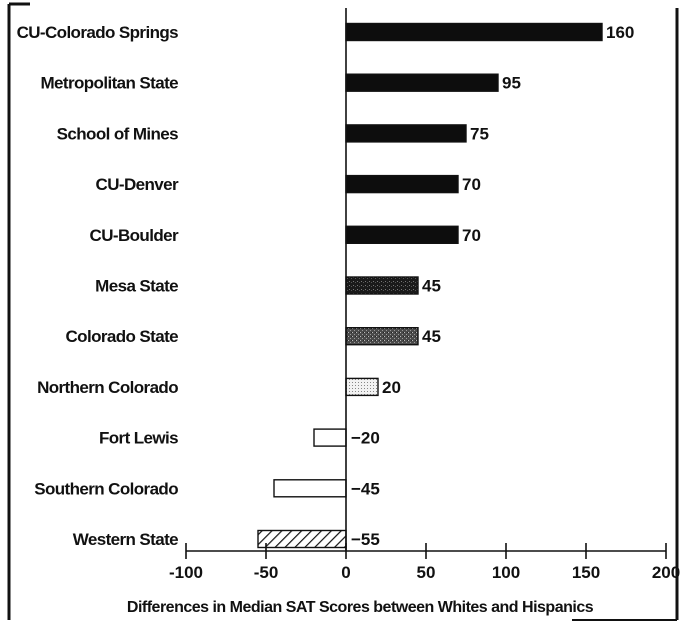 This screenshot has width=682, height=629. What do you see at coordinates (117, 133) in the screenshot?
I see `category-label: School of Mines` at bounding box center [117, 133].